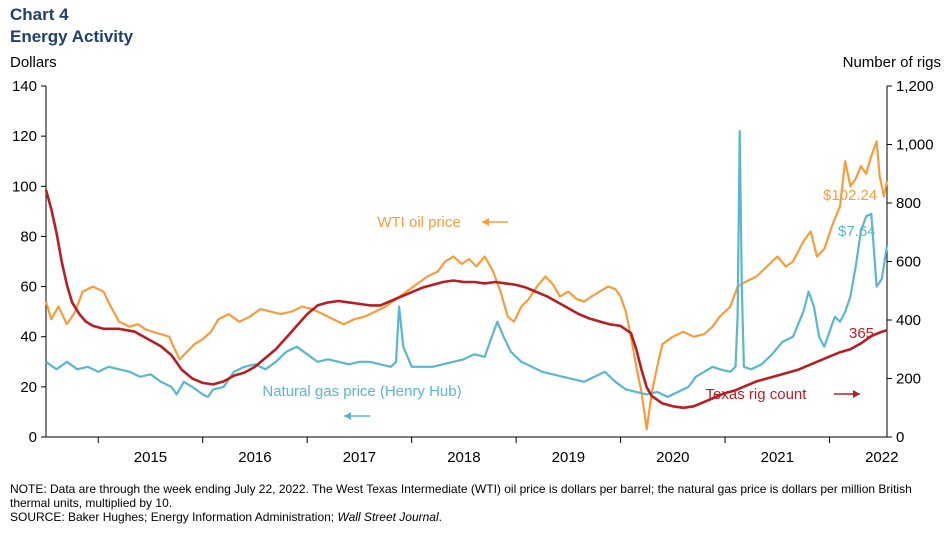 The width and height of the screenshot is (949, 541). What do you see at coordinates (861, 333) in the screenshot?
I see `rig-end-label: 365` at bounding box center [861, 333].